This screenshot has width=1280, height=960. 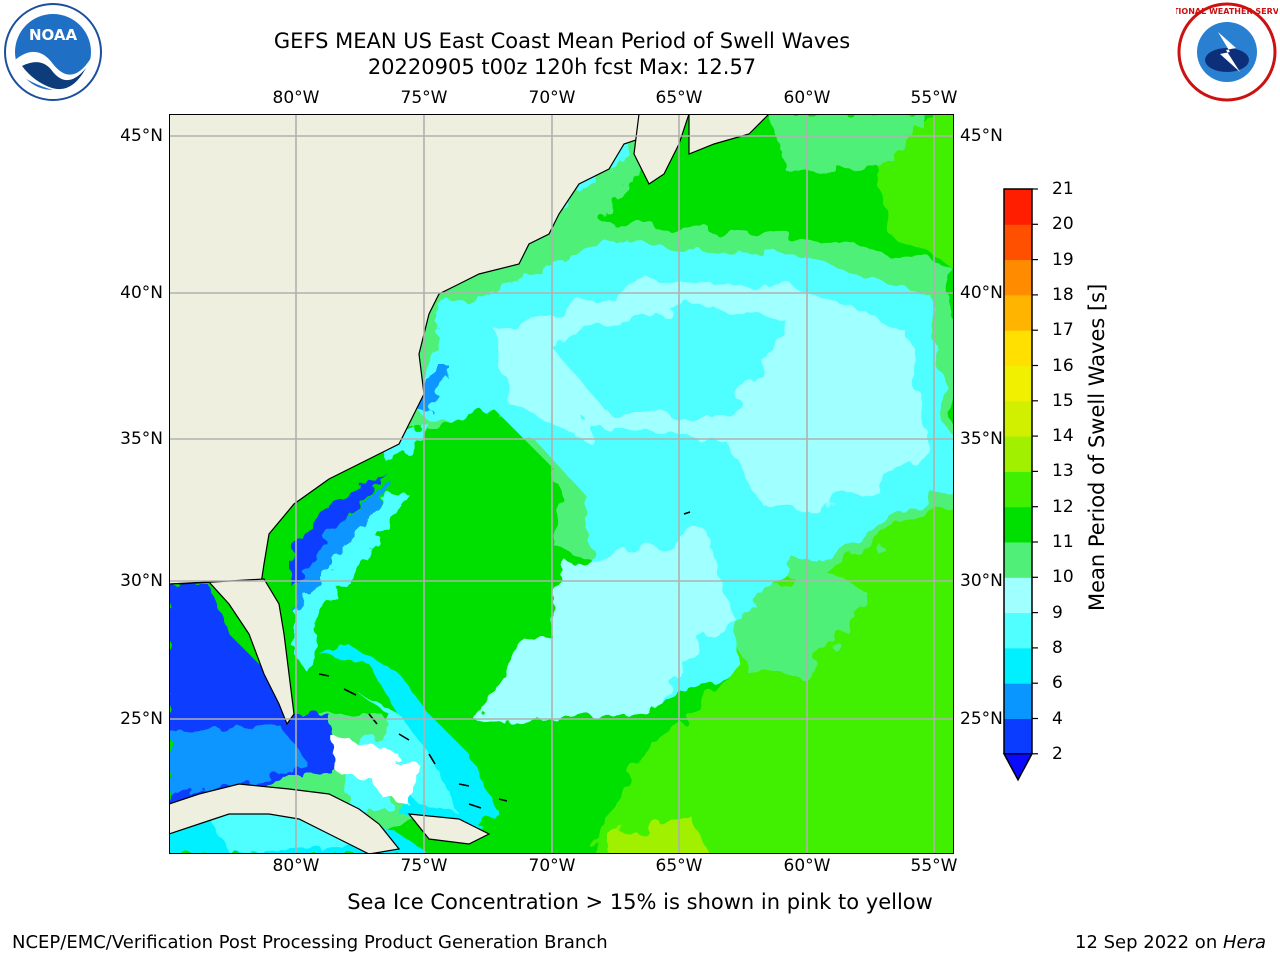 What do you see at coordinates (1063, 436) in the screenshot?
I see `colorbar-tick-label: 14` at bounding box center [1063, 436].